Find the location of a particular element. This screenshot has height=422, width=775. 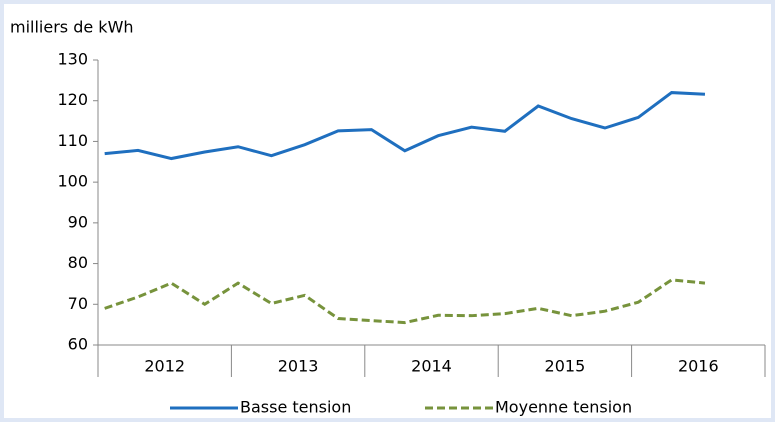

x-tick-label: 2016 is located at coordinates (698, 366).